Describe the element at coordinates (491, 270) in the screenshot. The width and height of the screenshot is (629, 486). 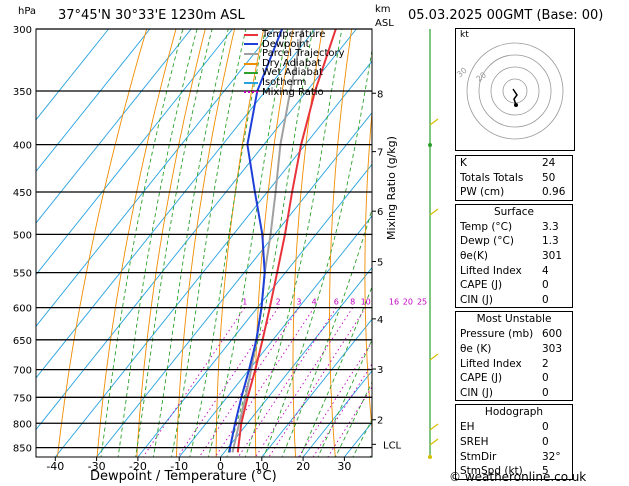
I see `surface-key: Lifted Index` at that location.